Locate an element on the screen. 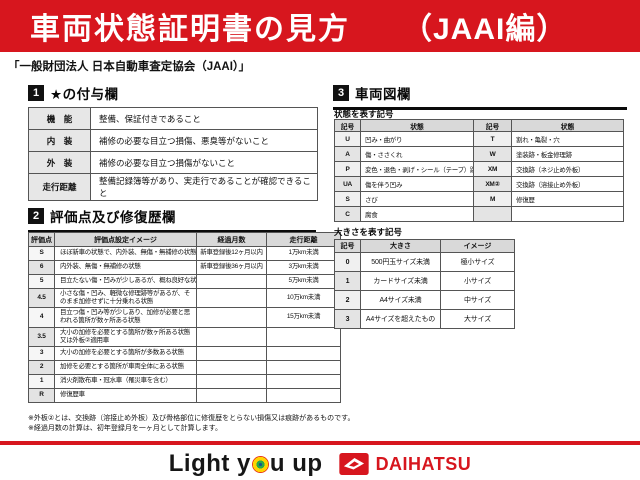 This screenshot has height=480, width=640. table-row: 6 内外装、無傷・無補修の状態 新車登録後36ヶ月以内 3万km未満 is located at coordinates (184, 267).